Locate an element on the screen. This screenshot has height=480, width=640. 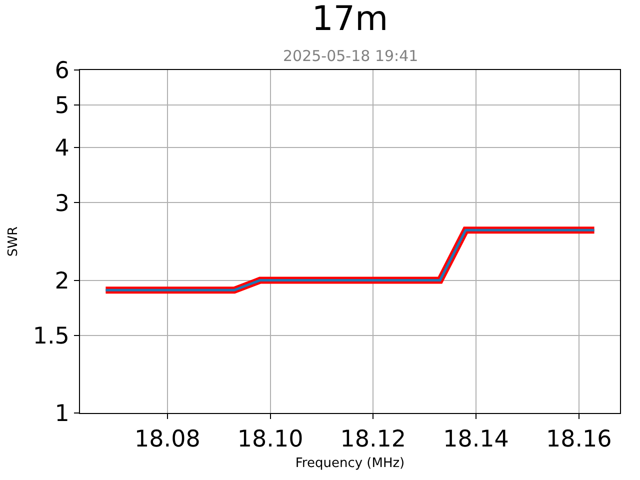
y-tick-label: 1 is located at coordinates (62, 414).